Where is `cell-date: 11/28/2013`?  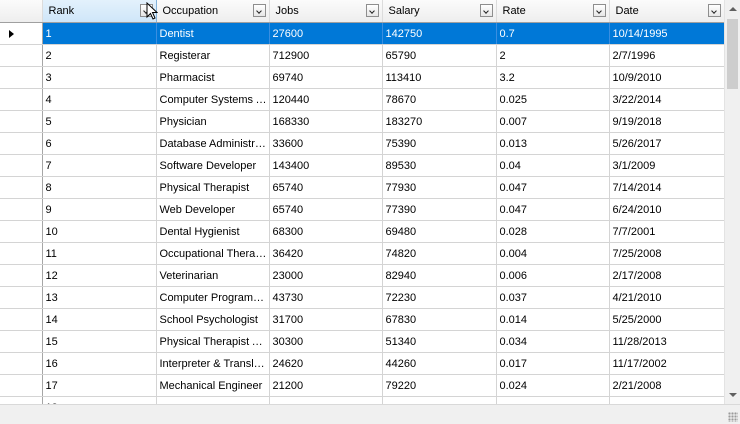
cell-date: 11/28/2013 is located at coordinates (666, 341).